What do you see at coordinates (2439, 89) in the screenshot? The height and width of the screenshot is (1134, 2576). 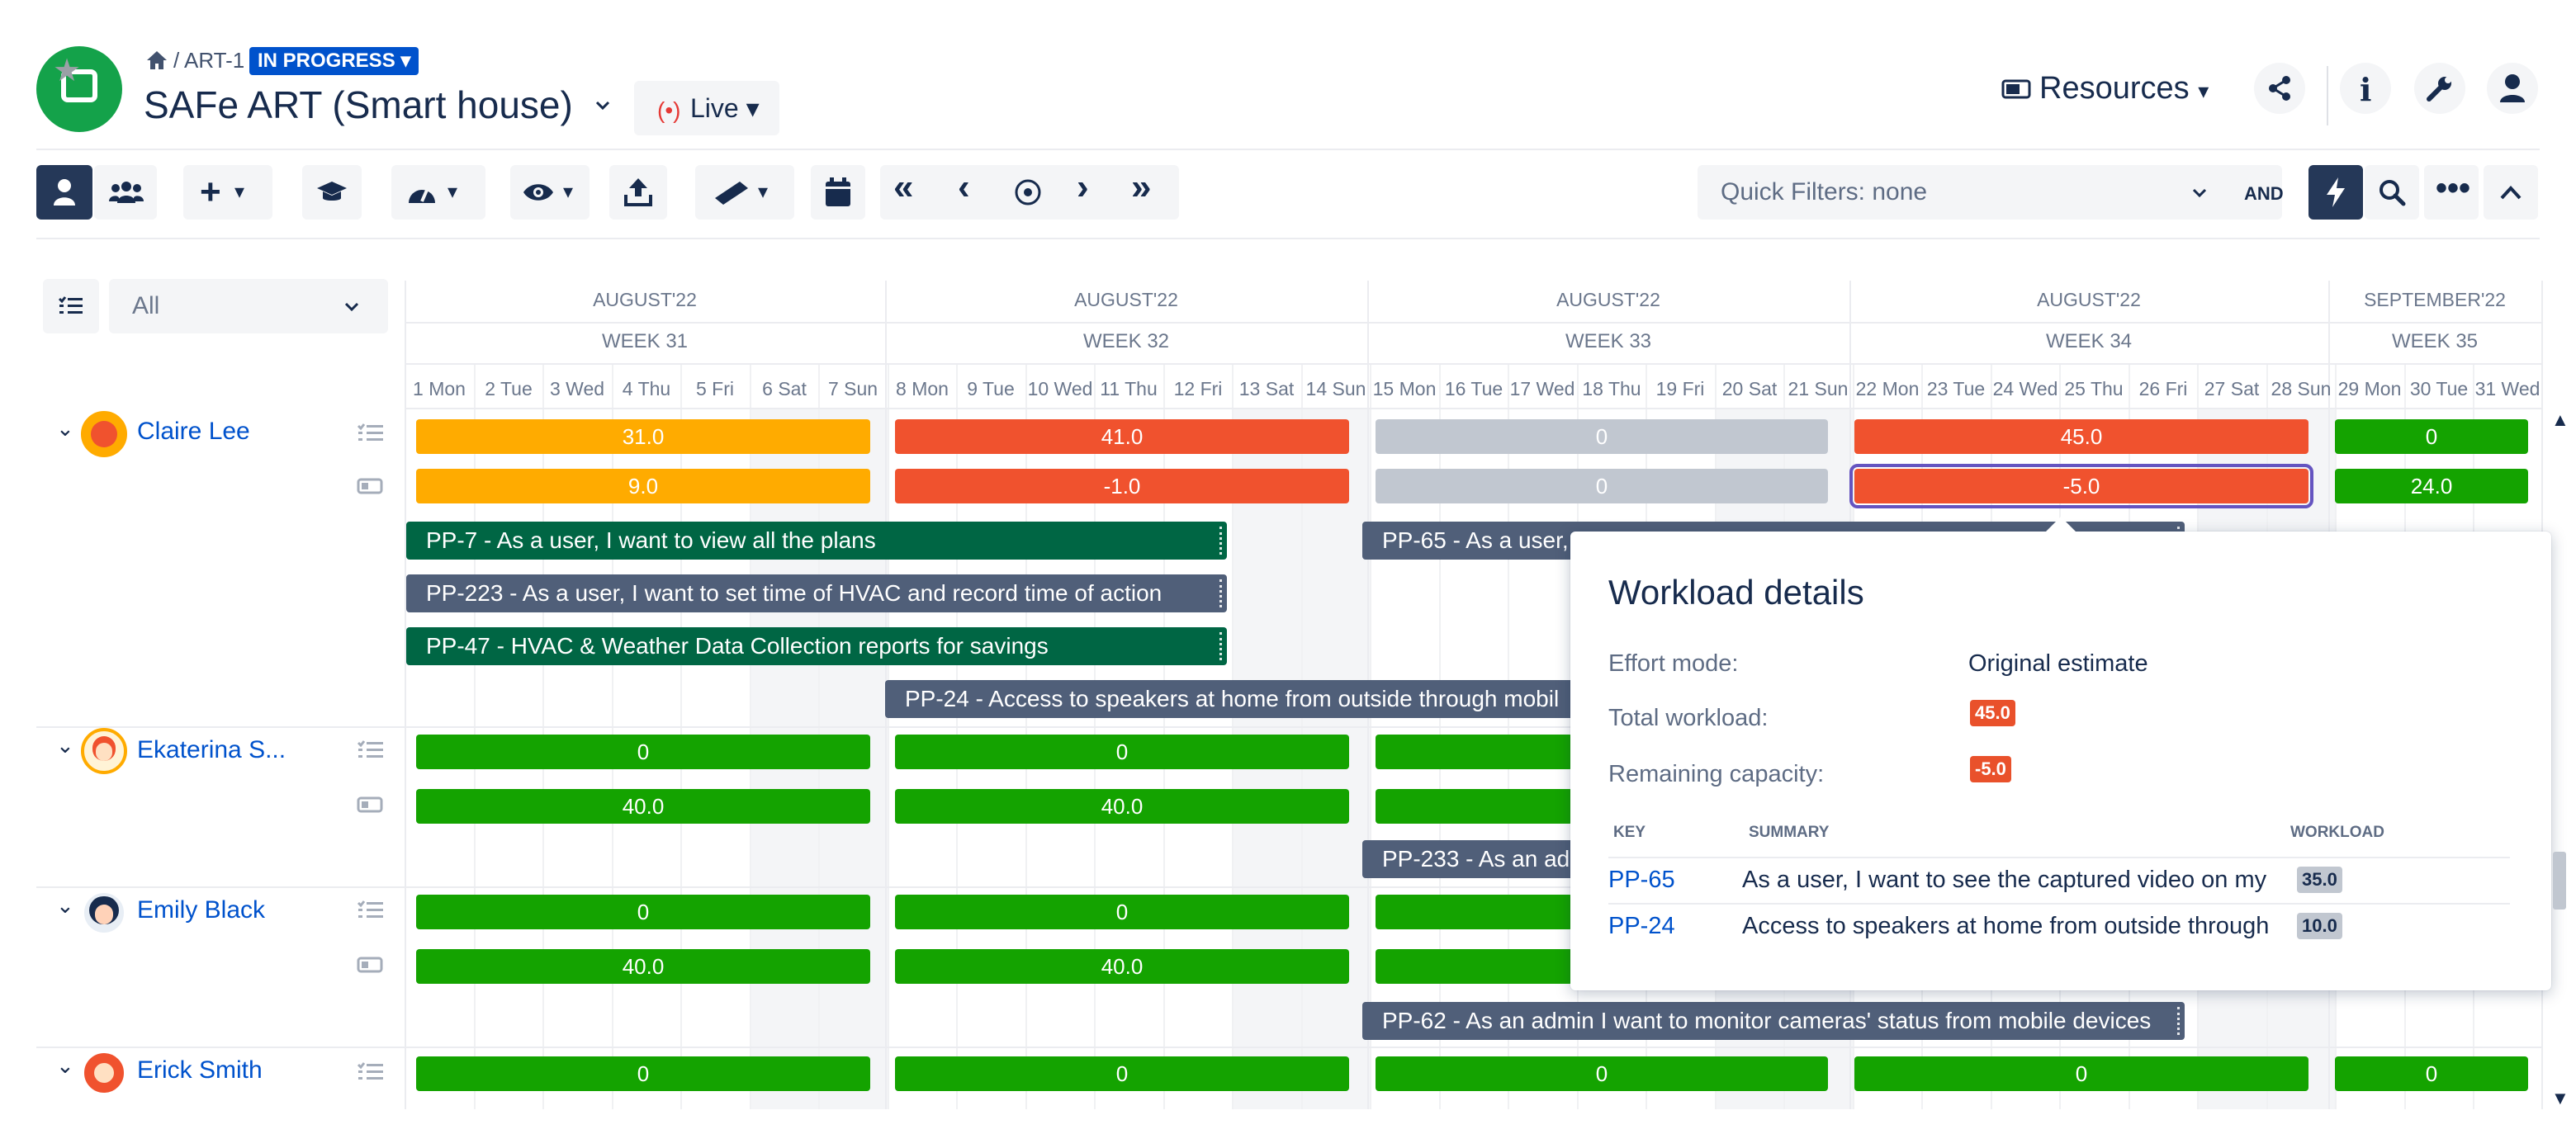 I see `settings-button` at bounding box center [2439, 89].